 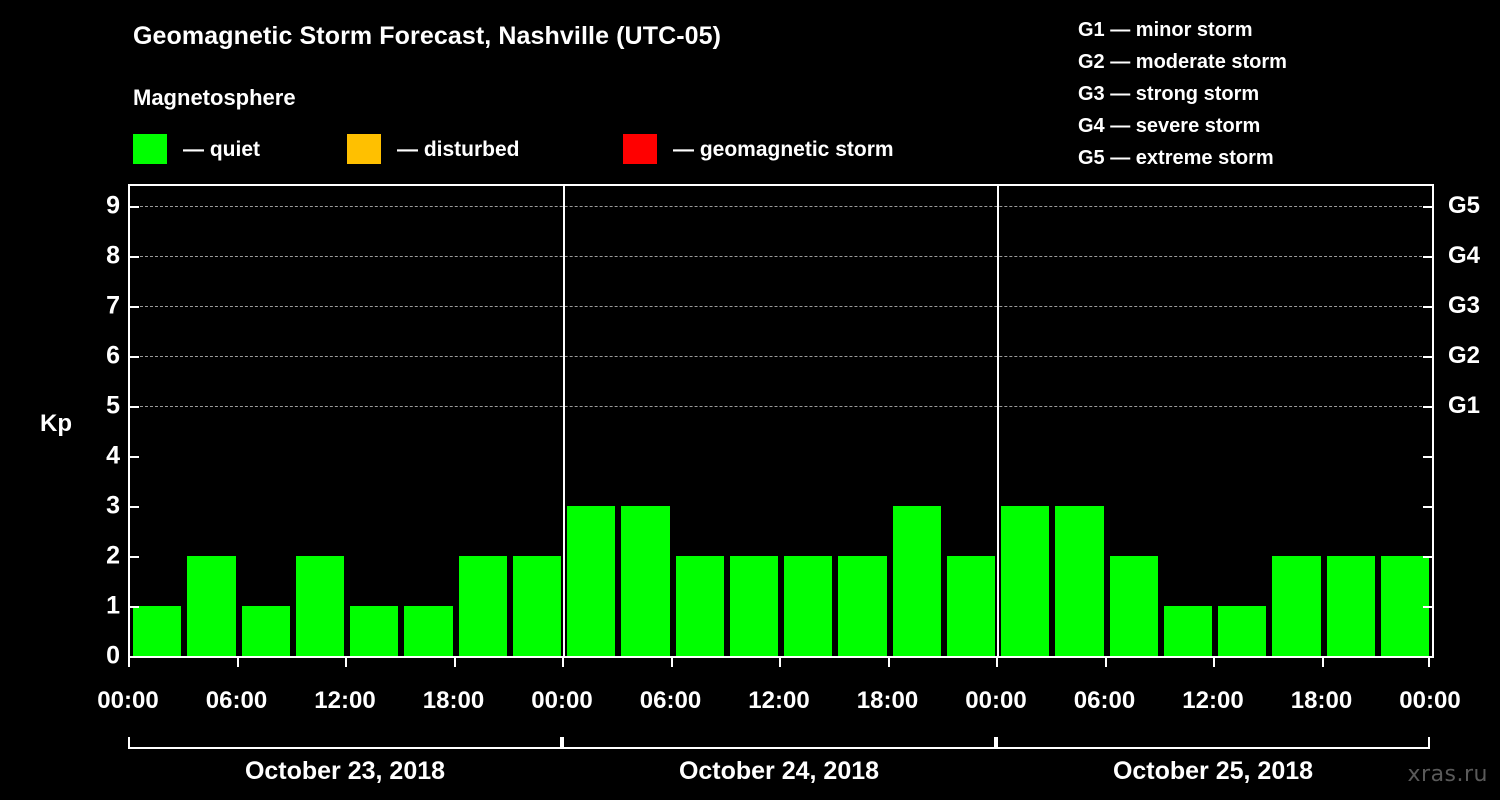 What do you see at coordinates (345, 743) in the screenshot?
I see `date-bracket` at bounding box center [345, 743].